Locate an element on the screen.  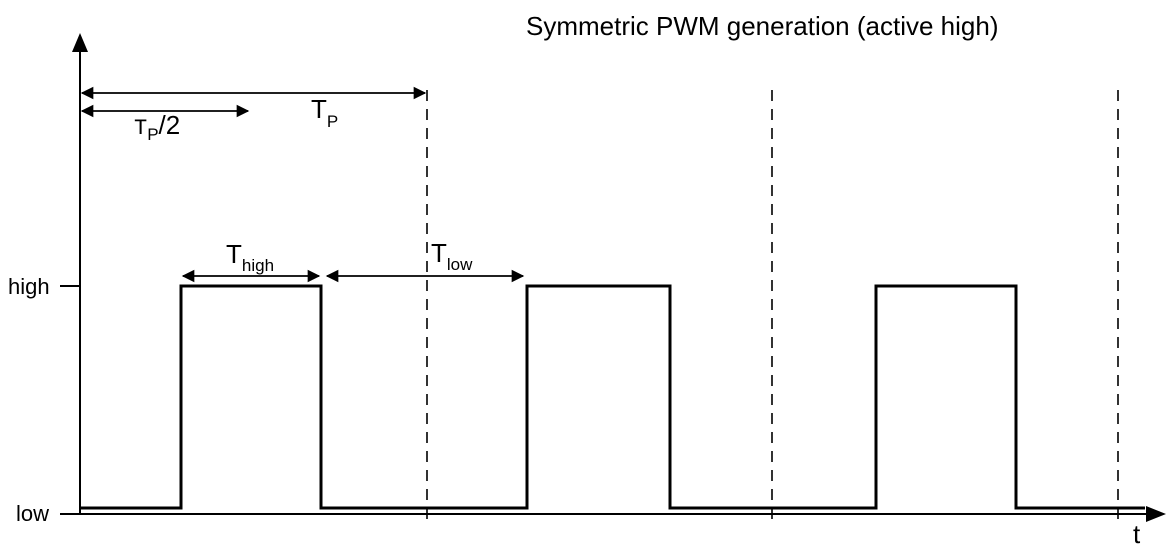
high-level-label: high is located at coordinates (29, 286).